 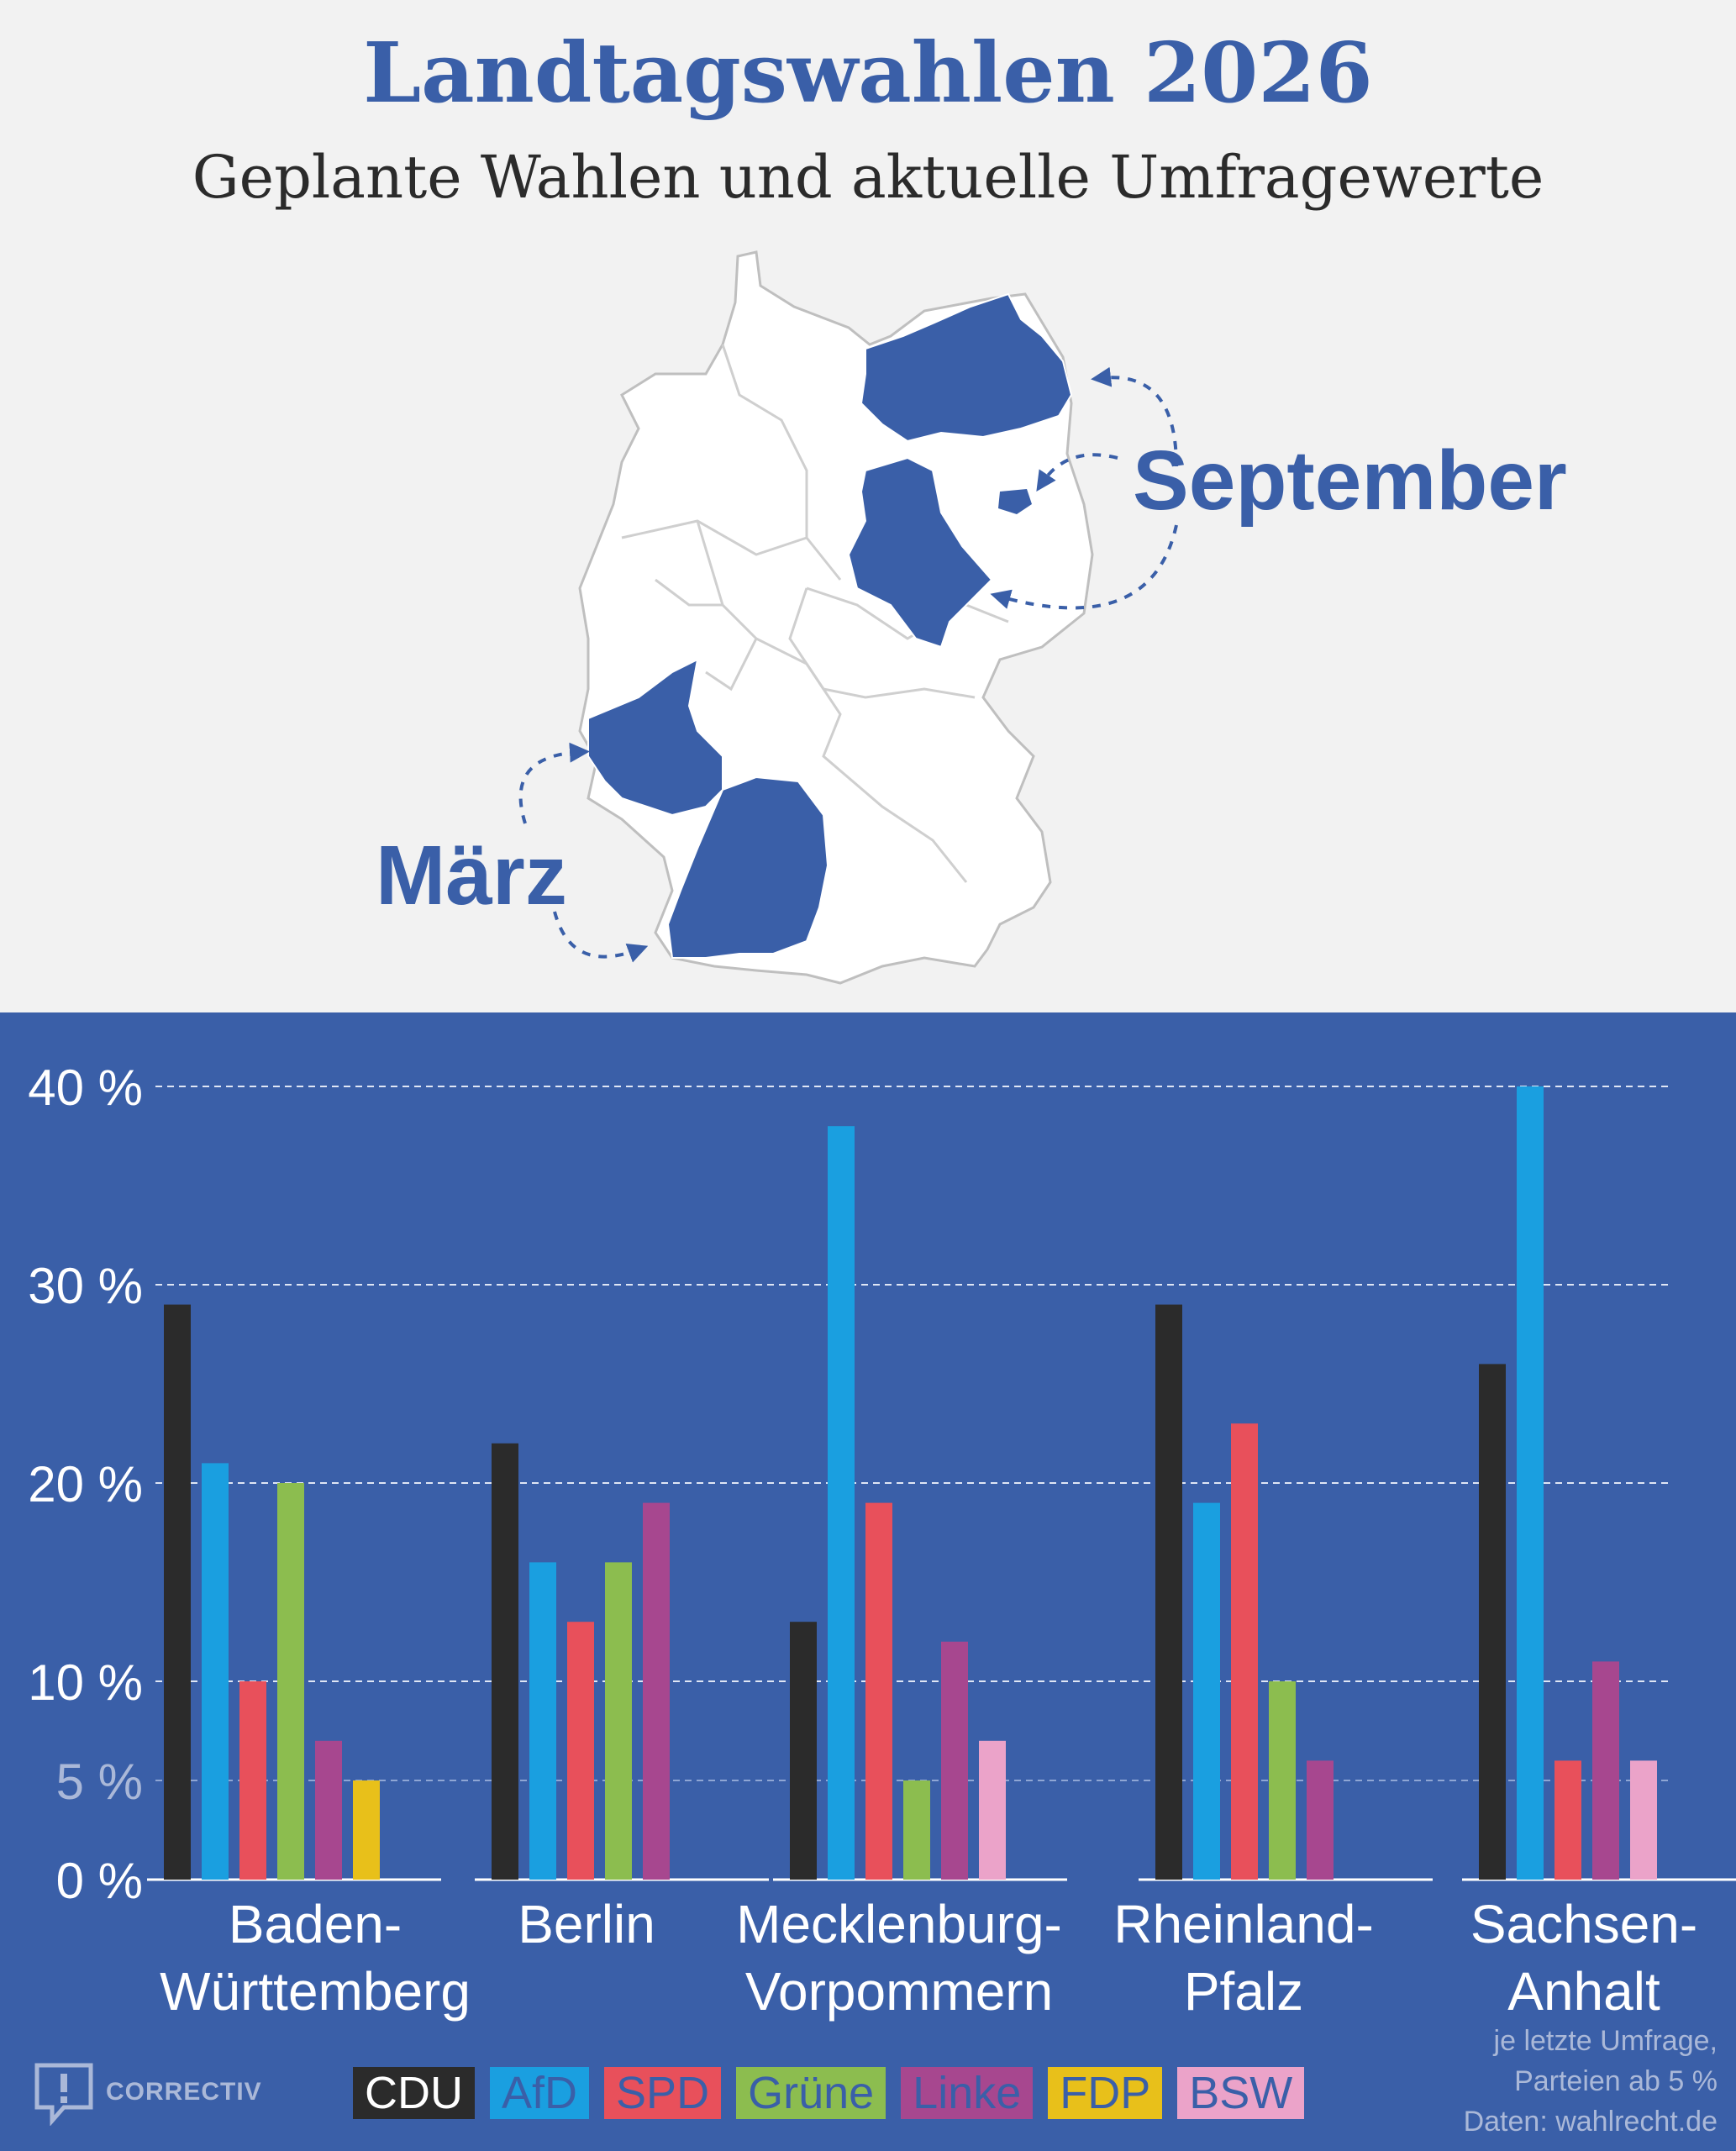 I want to click on legend-item-spd: SPD, so click(x=663, y=2093).